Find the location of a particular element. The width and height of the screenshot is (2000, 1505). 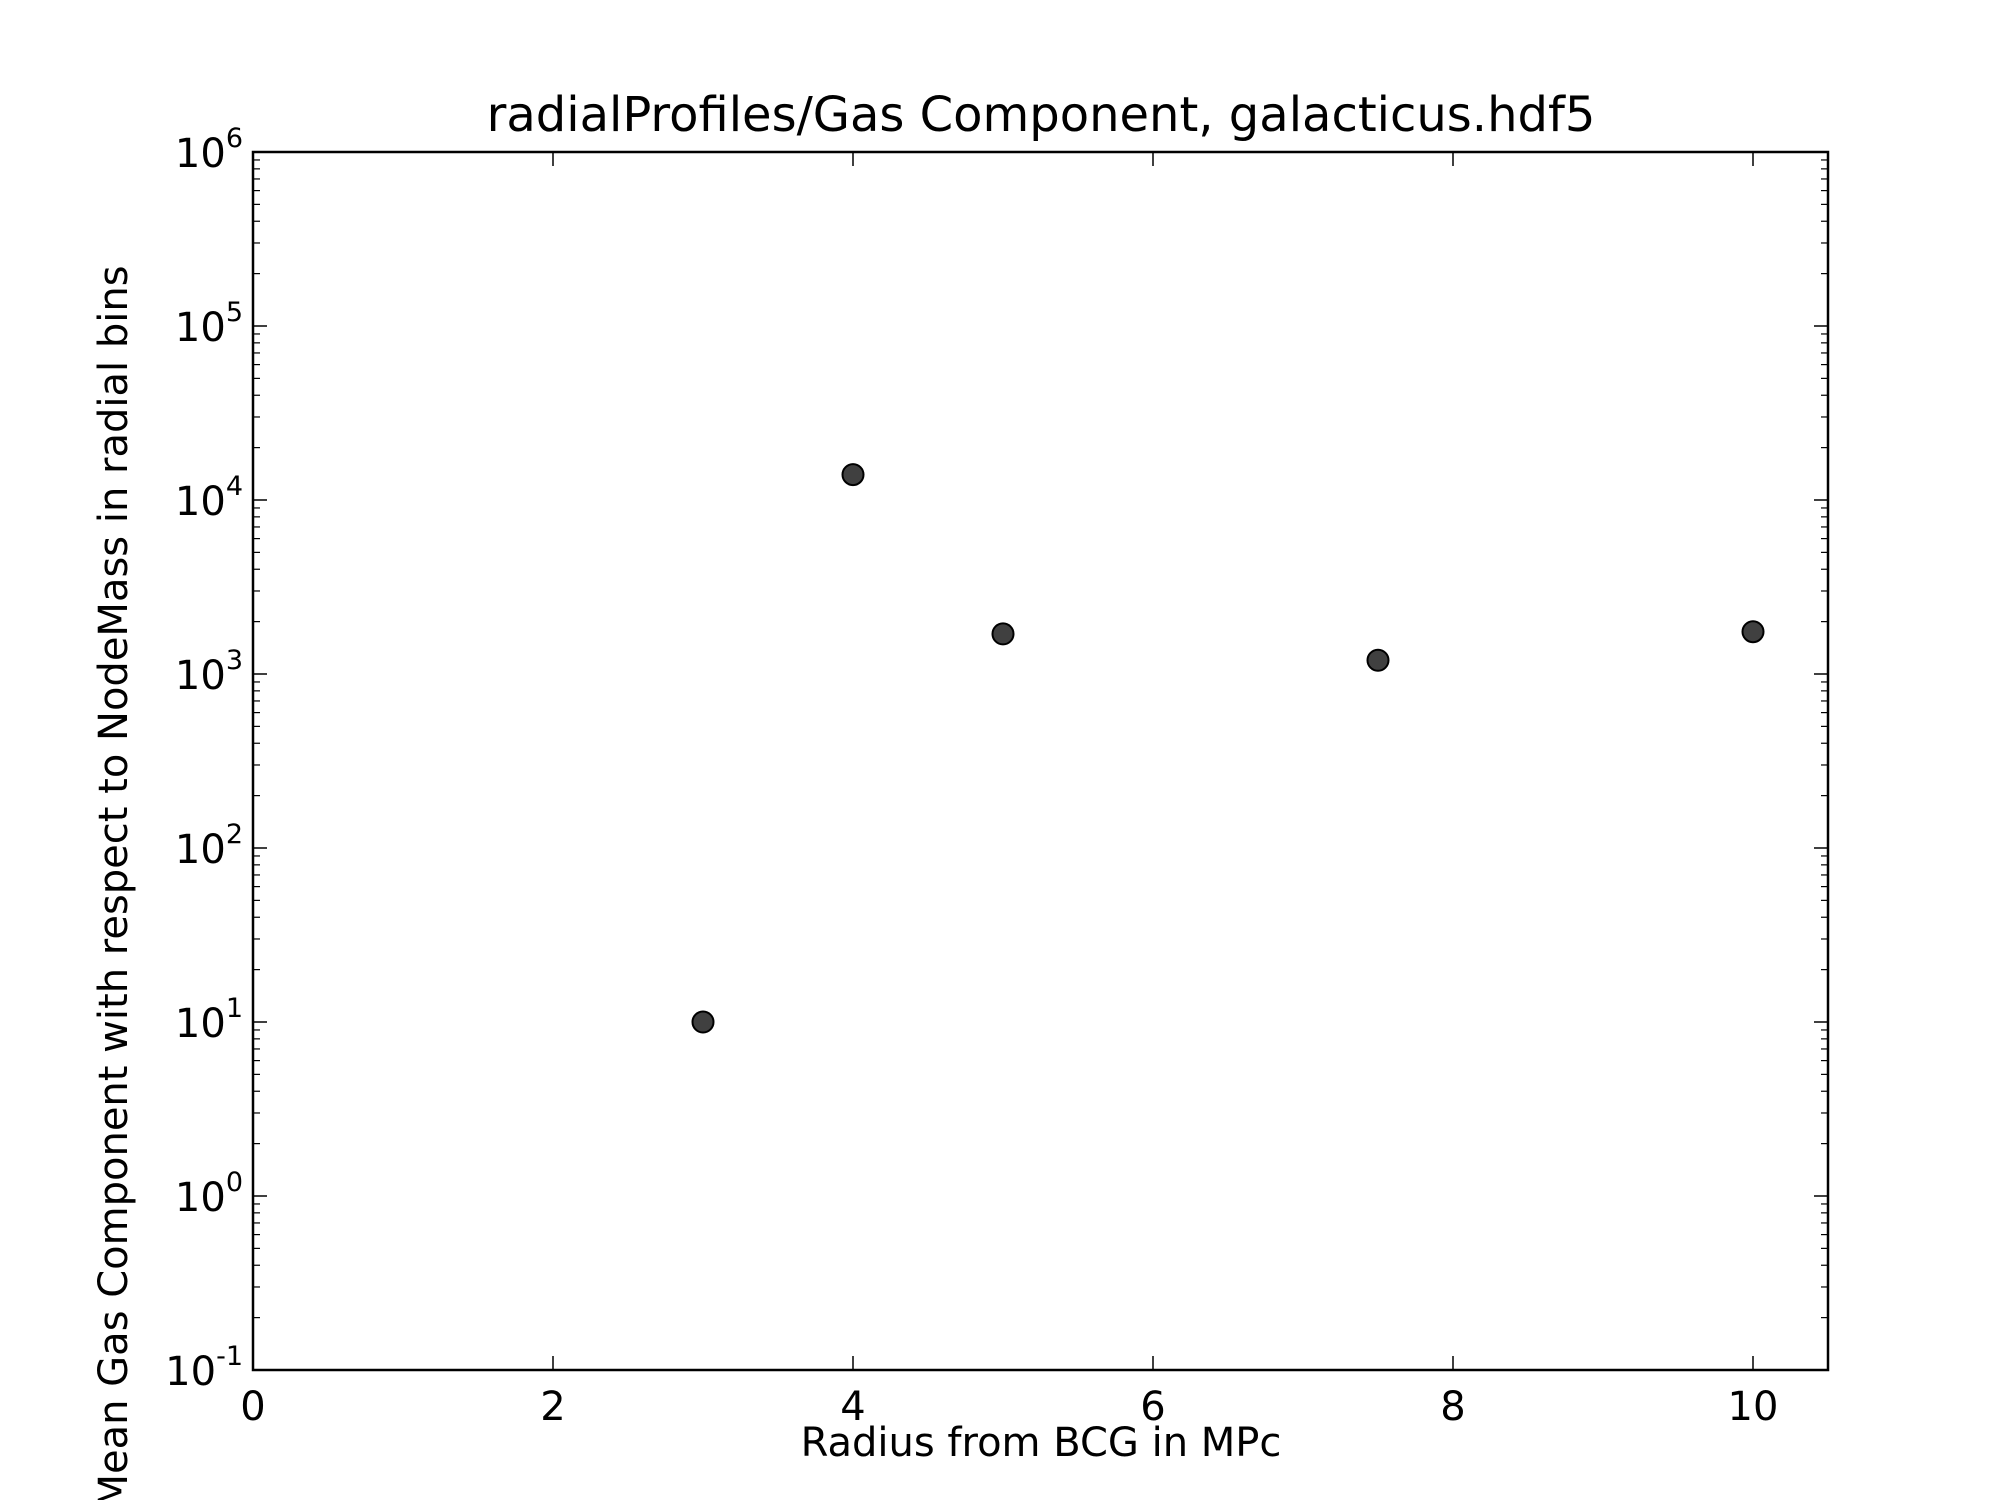

y-tick-label: 10³ is located at coordinates (209, 672).